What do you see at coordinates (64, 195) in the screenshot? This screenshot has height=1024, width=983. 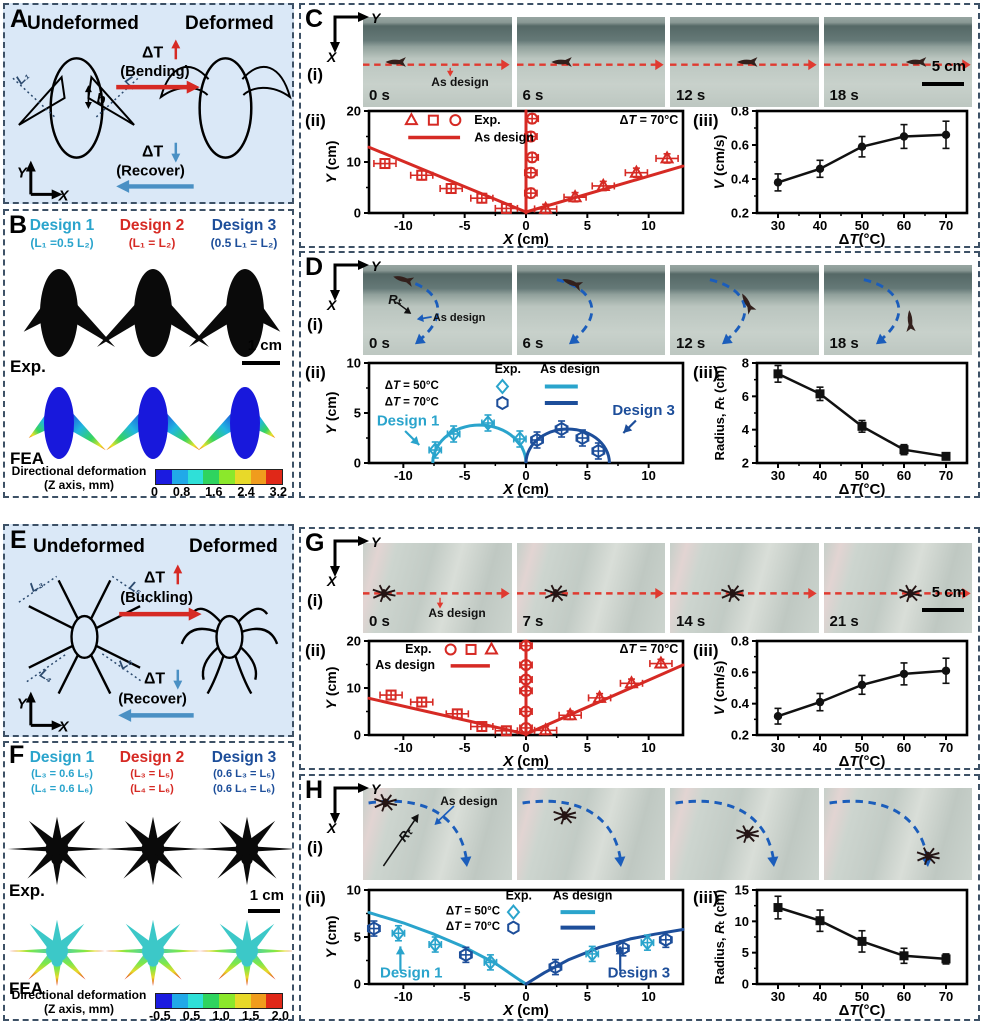 I see `axis-x-label: X` at bounding box center [64, 195].